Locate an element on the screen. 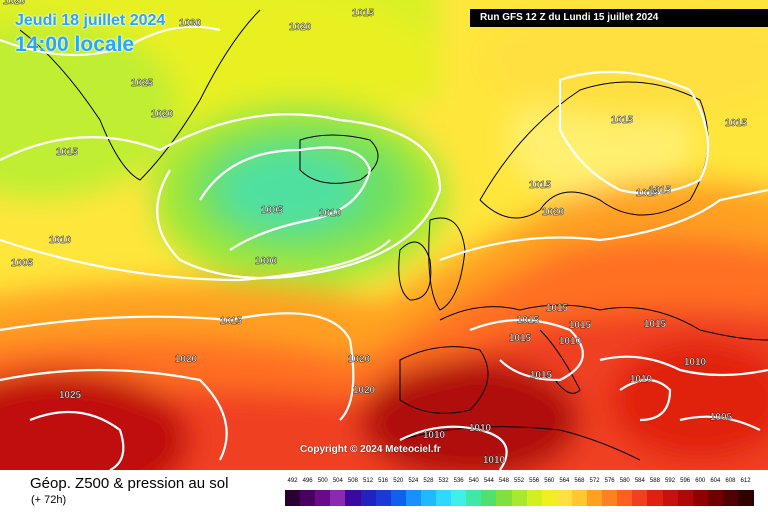 This screenshot has width=768, height=512. iceland-coast is located at coordinates (339, 159).